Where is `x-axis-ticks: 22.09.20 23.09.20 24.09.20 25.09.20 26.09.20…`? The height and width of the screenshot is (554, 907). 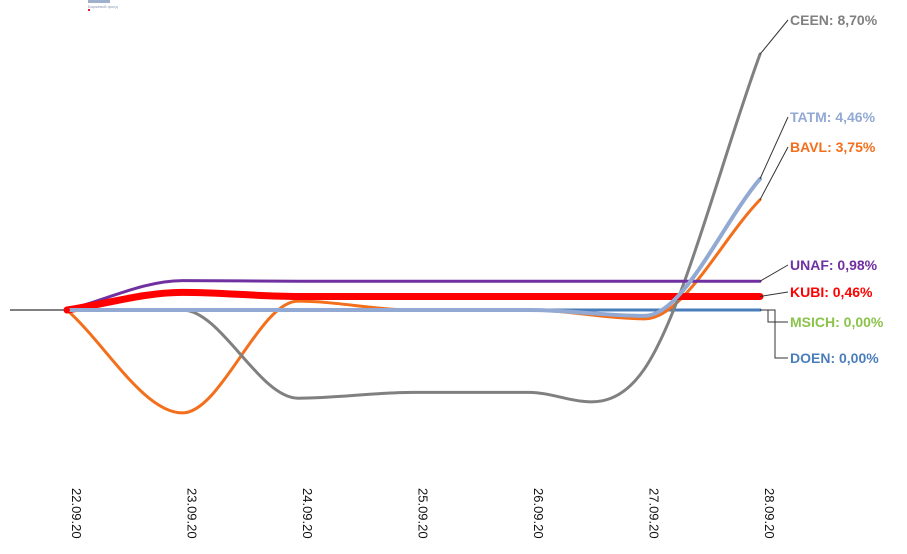
x-axis-ticks: 22.09.20 23.09.20 24.09.20 25.09.20 26.09.20… is located at coordinates (423, 513).